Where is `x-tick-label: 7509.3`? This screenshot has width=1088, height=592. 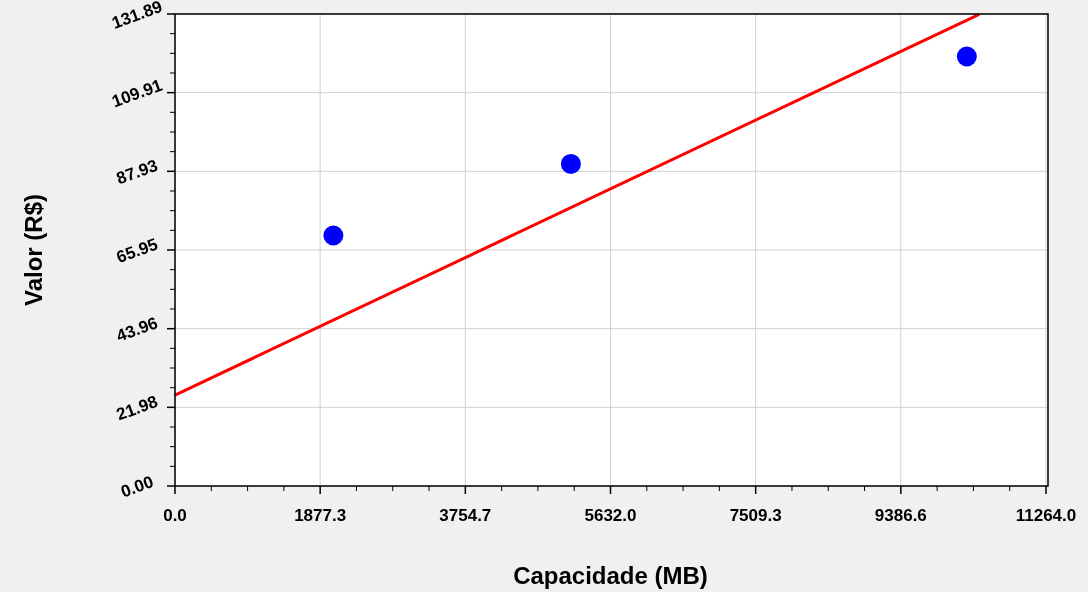 x-tick-label: 7509.3 is located at coordinates (755, 515).